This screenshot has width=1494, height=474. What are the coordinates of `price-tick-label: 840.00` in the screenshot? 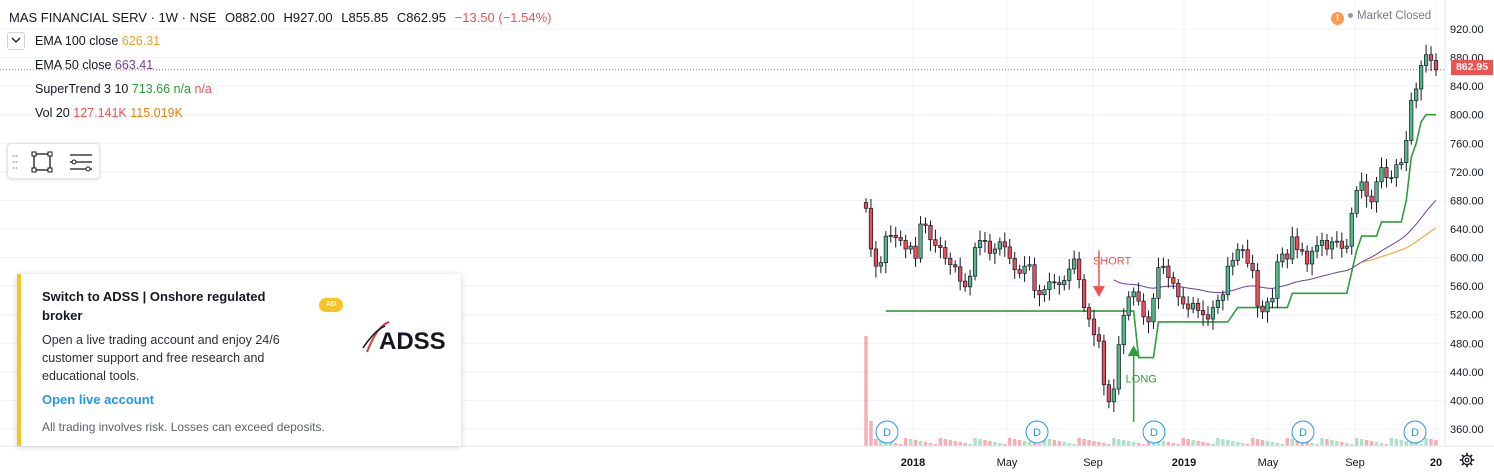 It's located at (1467, 87).